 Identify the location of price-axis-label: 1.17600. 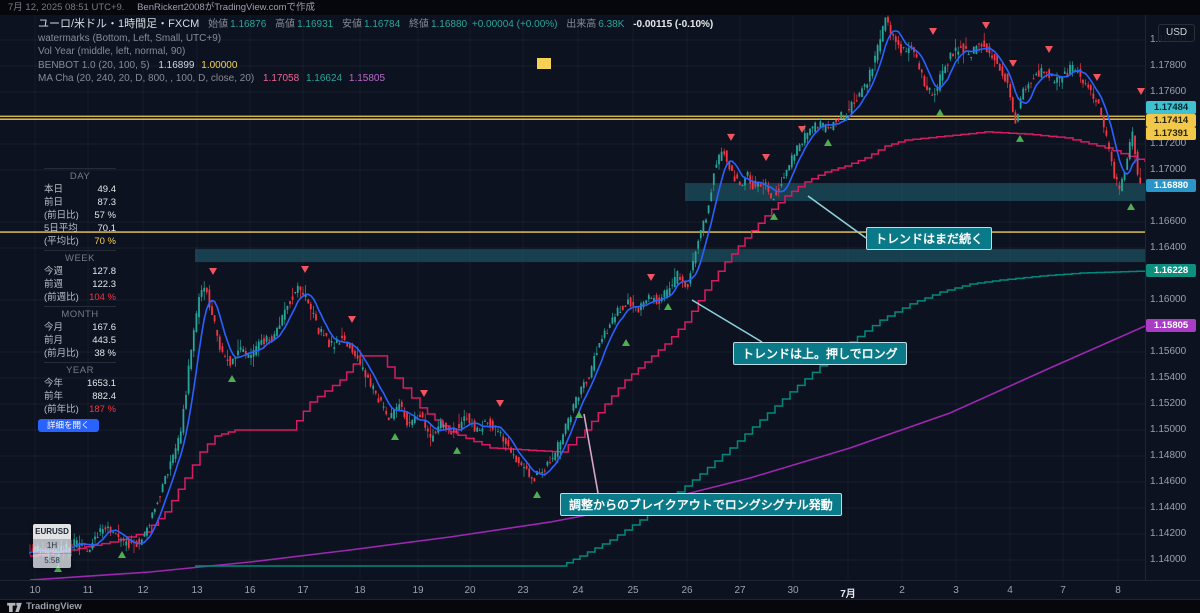
(1168, 92).